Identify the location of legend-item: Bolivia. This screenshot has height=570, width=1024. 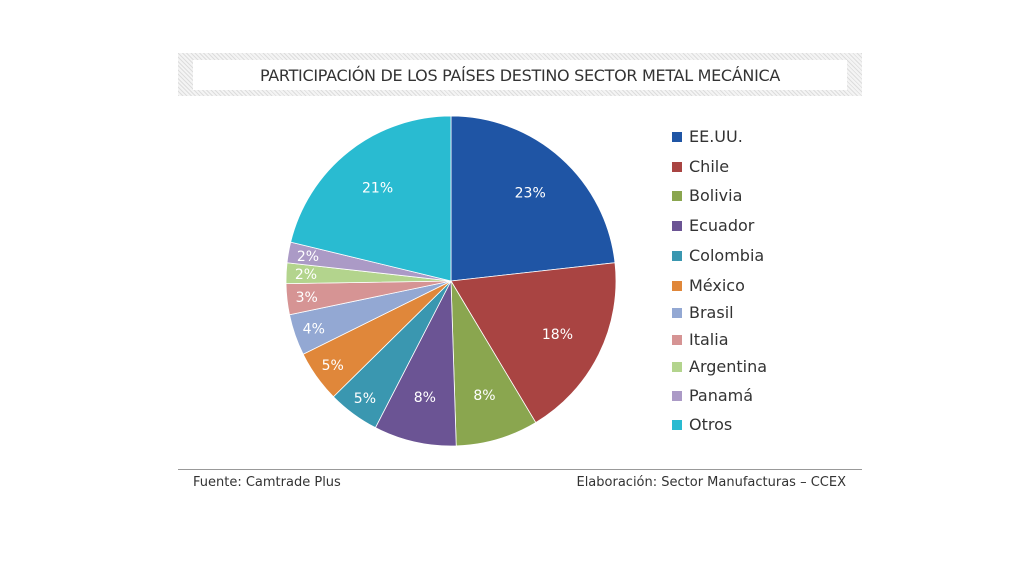
(707, 195).